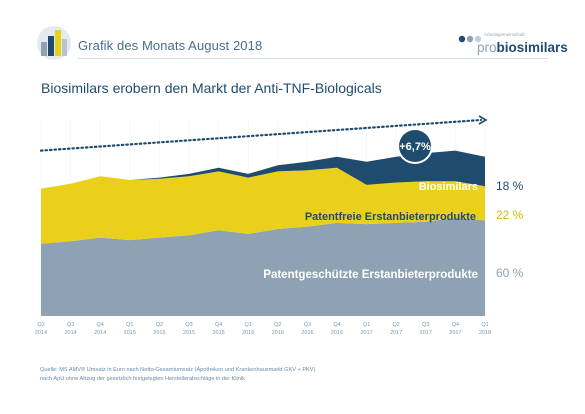 The height and width of the screenshot is (414, 585). I want to click on trend-arrowhead, so click(483, 120).